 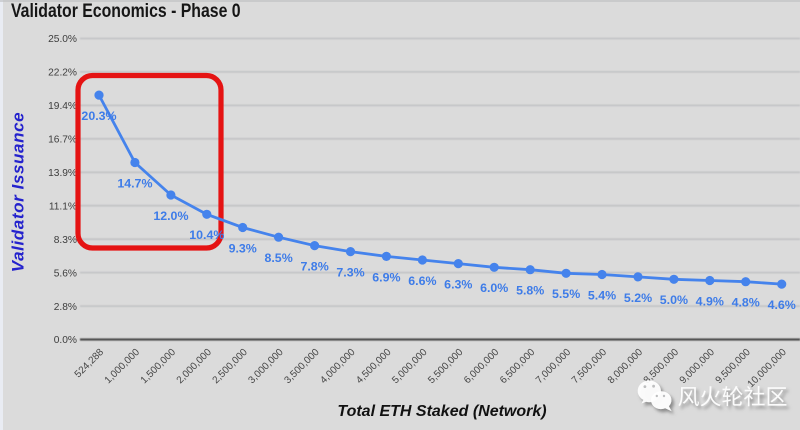 What do you see at coordinates (662, 367) in the screenshot?
I see `svg-text: 8,500,000` at bounding box center [662, 367].